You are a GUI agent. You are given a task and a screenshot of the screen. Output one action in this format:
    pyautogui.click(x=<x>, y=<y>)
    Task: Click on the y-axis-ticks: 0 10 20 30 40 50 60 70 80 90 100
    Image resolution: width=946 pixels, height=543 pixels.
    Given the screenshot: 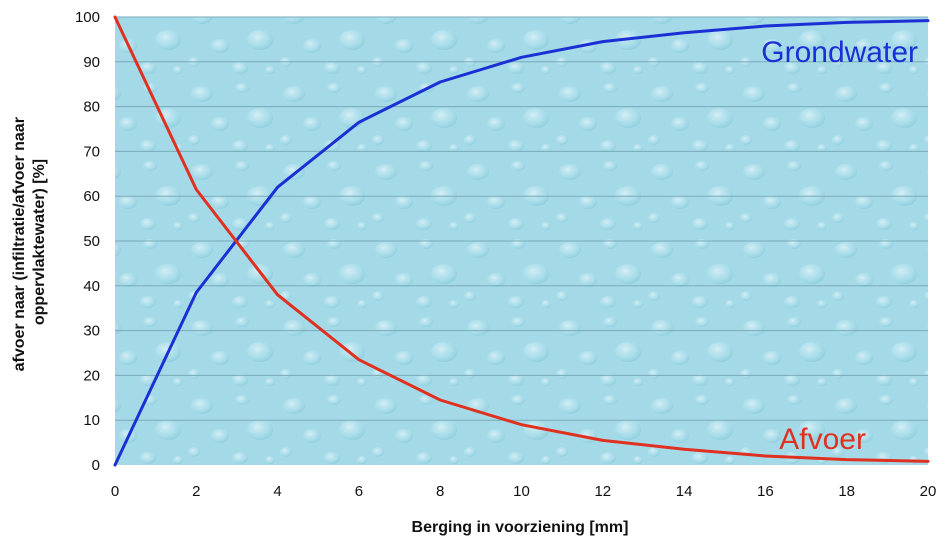 What is the action you would take?
    pyautogui.click(x=87, y=241)
    